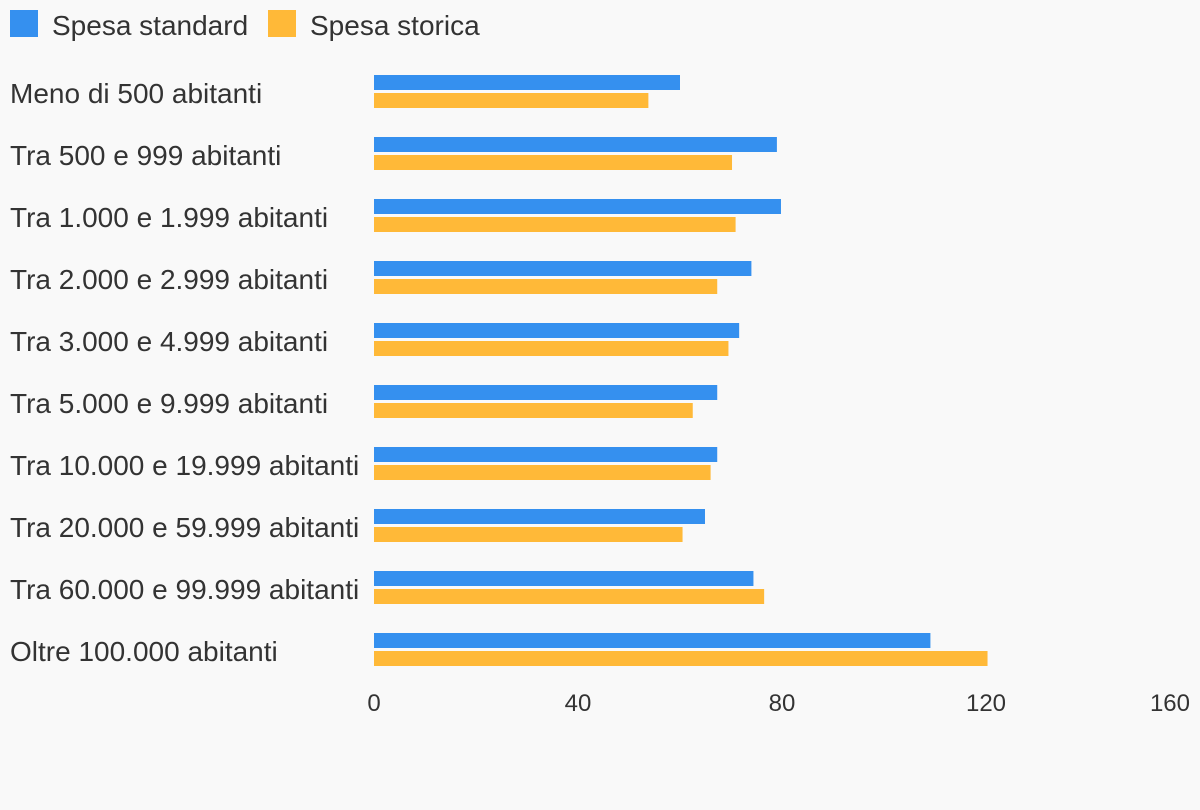 This screenshot has width=1200, height=810. I want to click on x-tick-label-120: 120, so click(986, 703).